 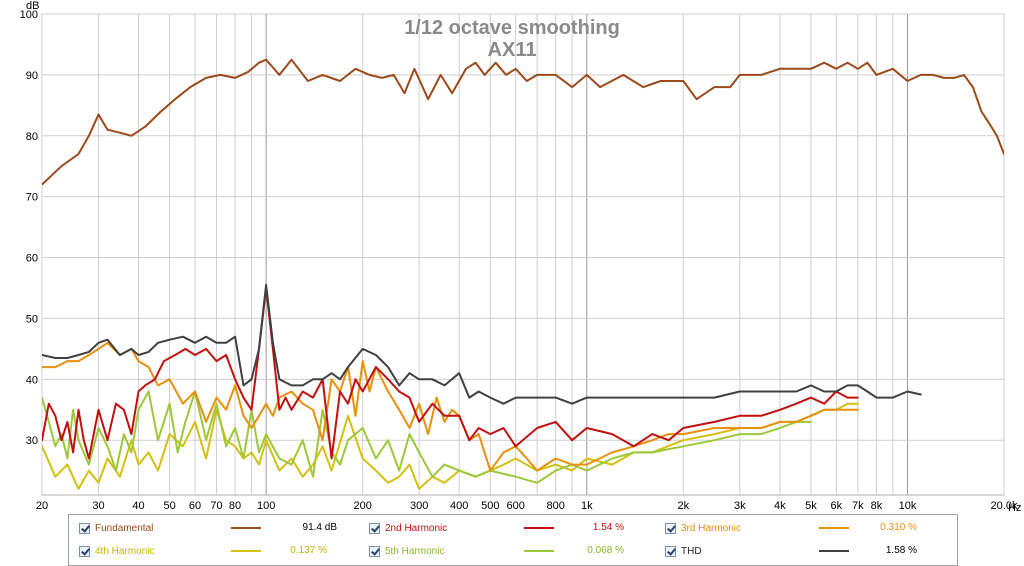 What do you see at coordinates (124, 528) in the screenshot?
I see `legend-label: Fundamental` at bounding box center [124, 528].